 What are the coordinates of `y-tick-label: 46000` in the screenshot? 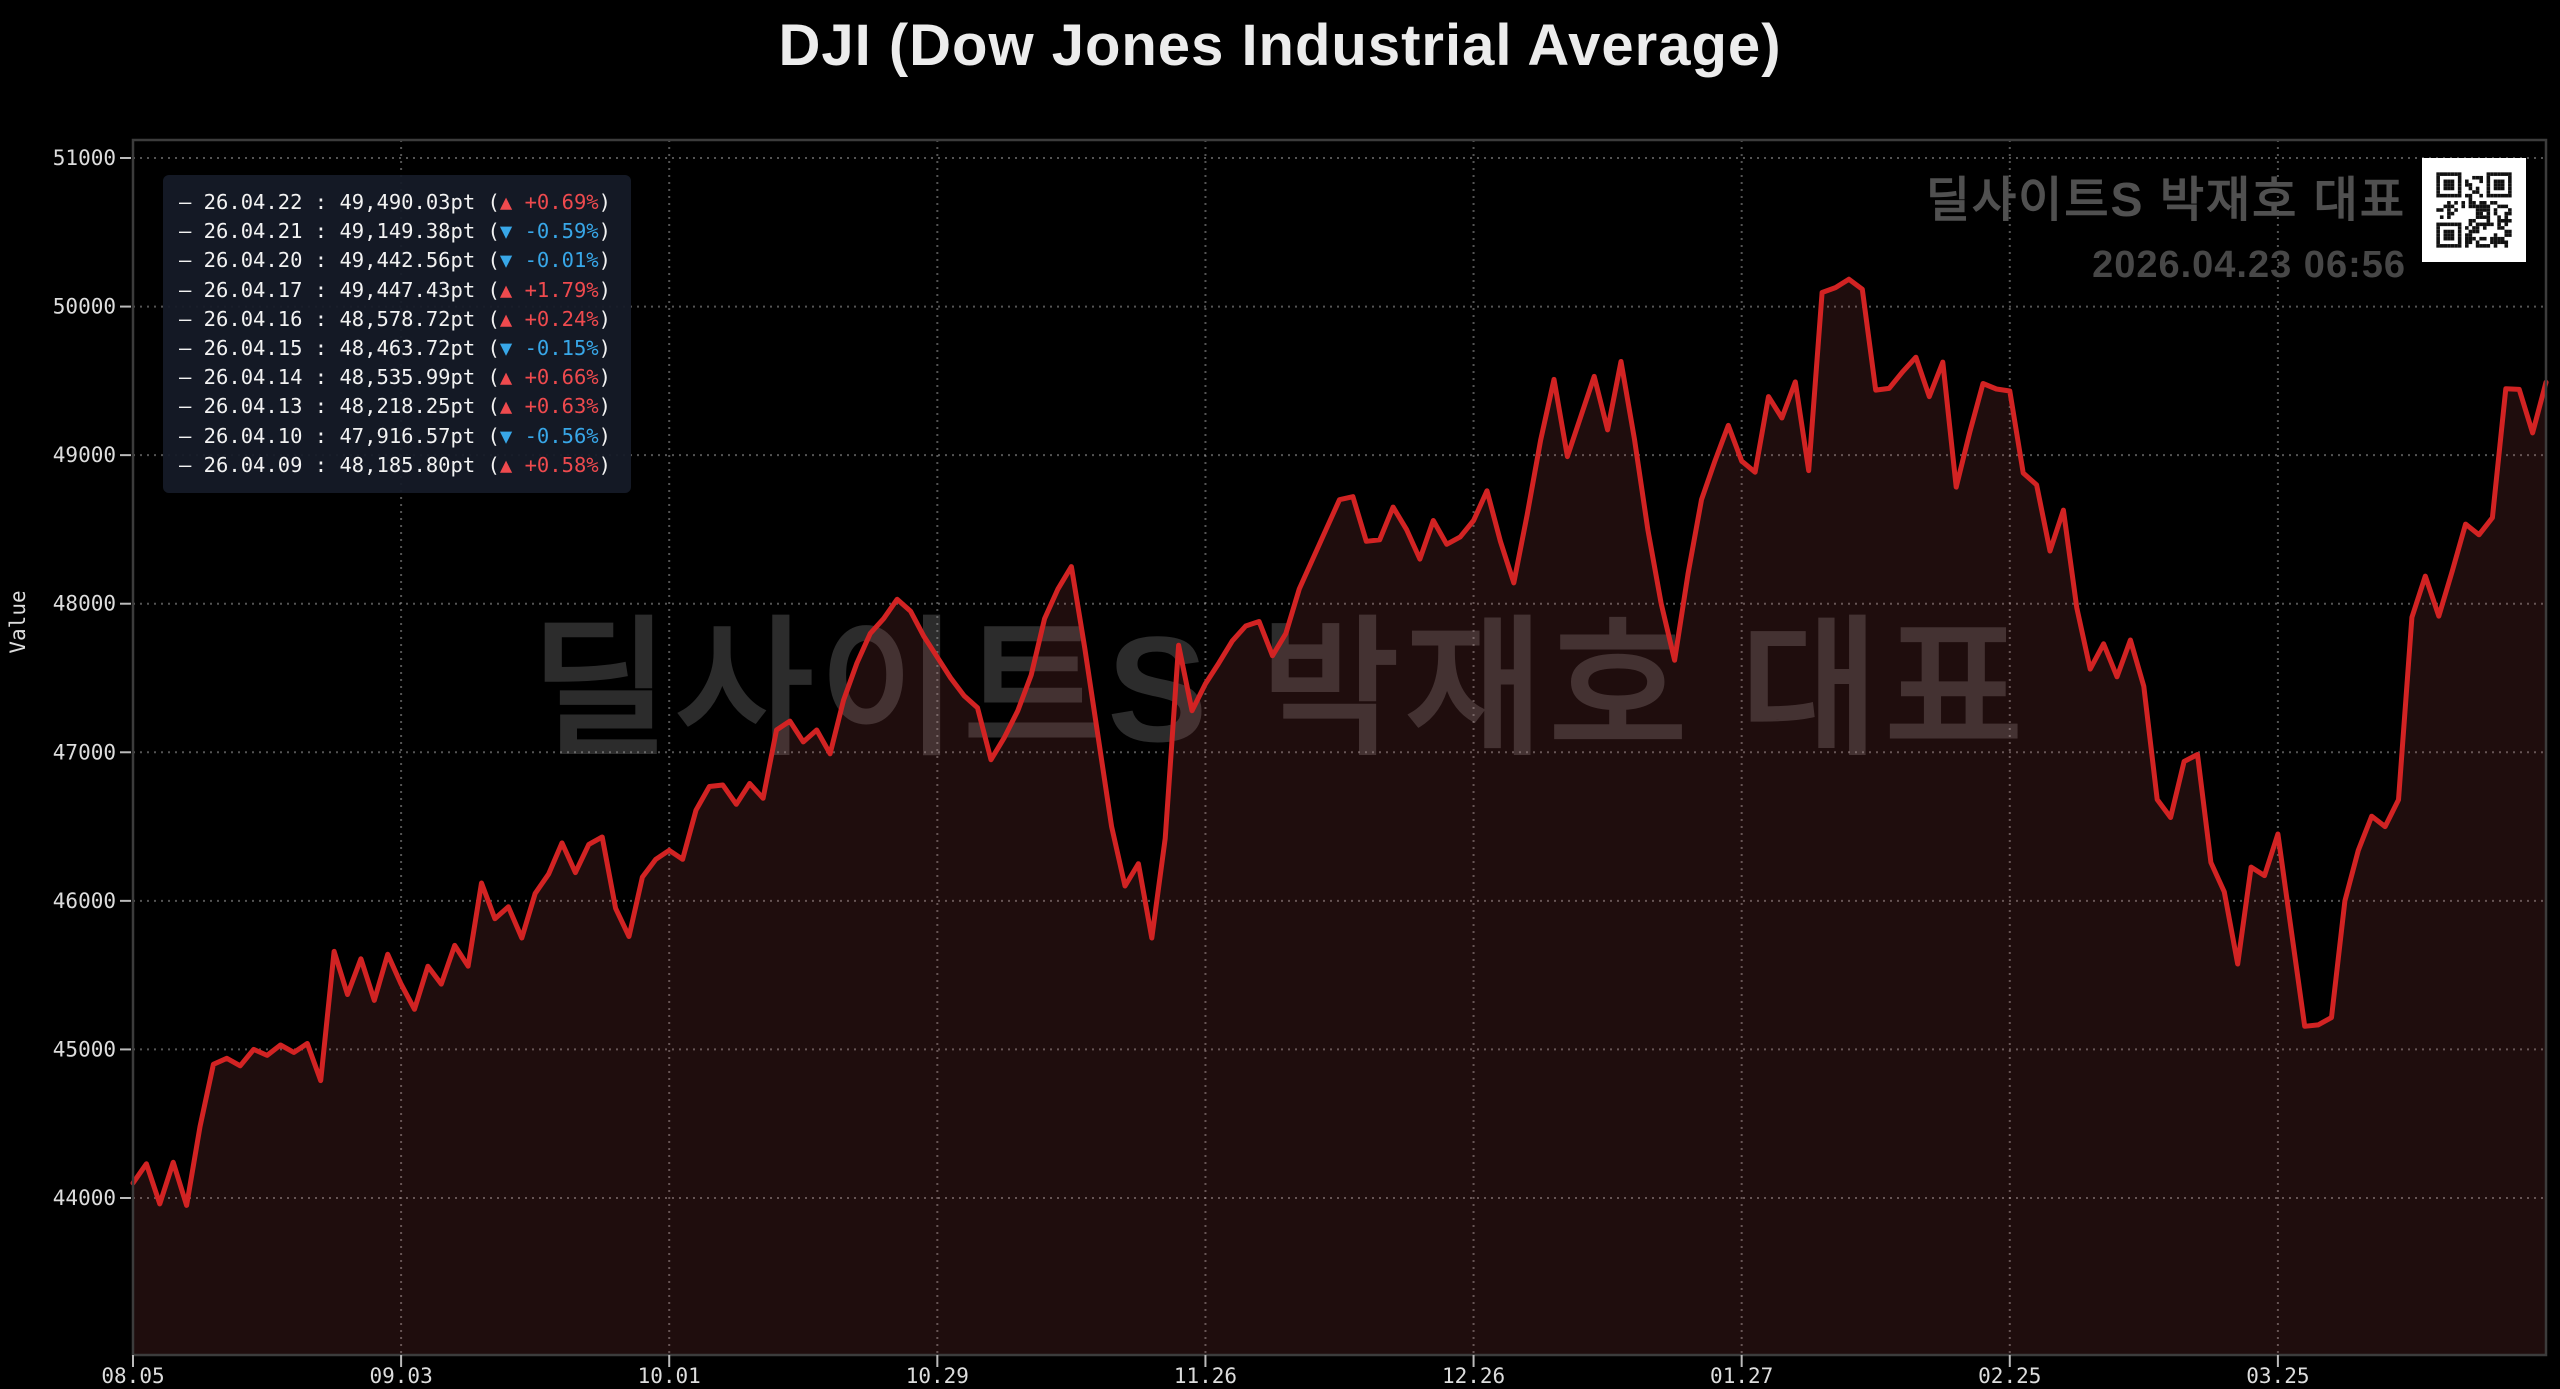 It's located at (84, 901).